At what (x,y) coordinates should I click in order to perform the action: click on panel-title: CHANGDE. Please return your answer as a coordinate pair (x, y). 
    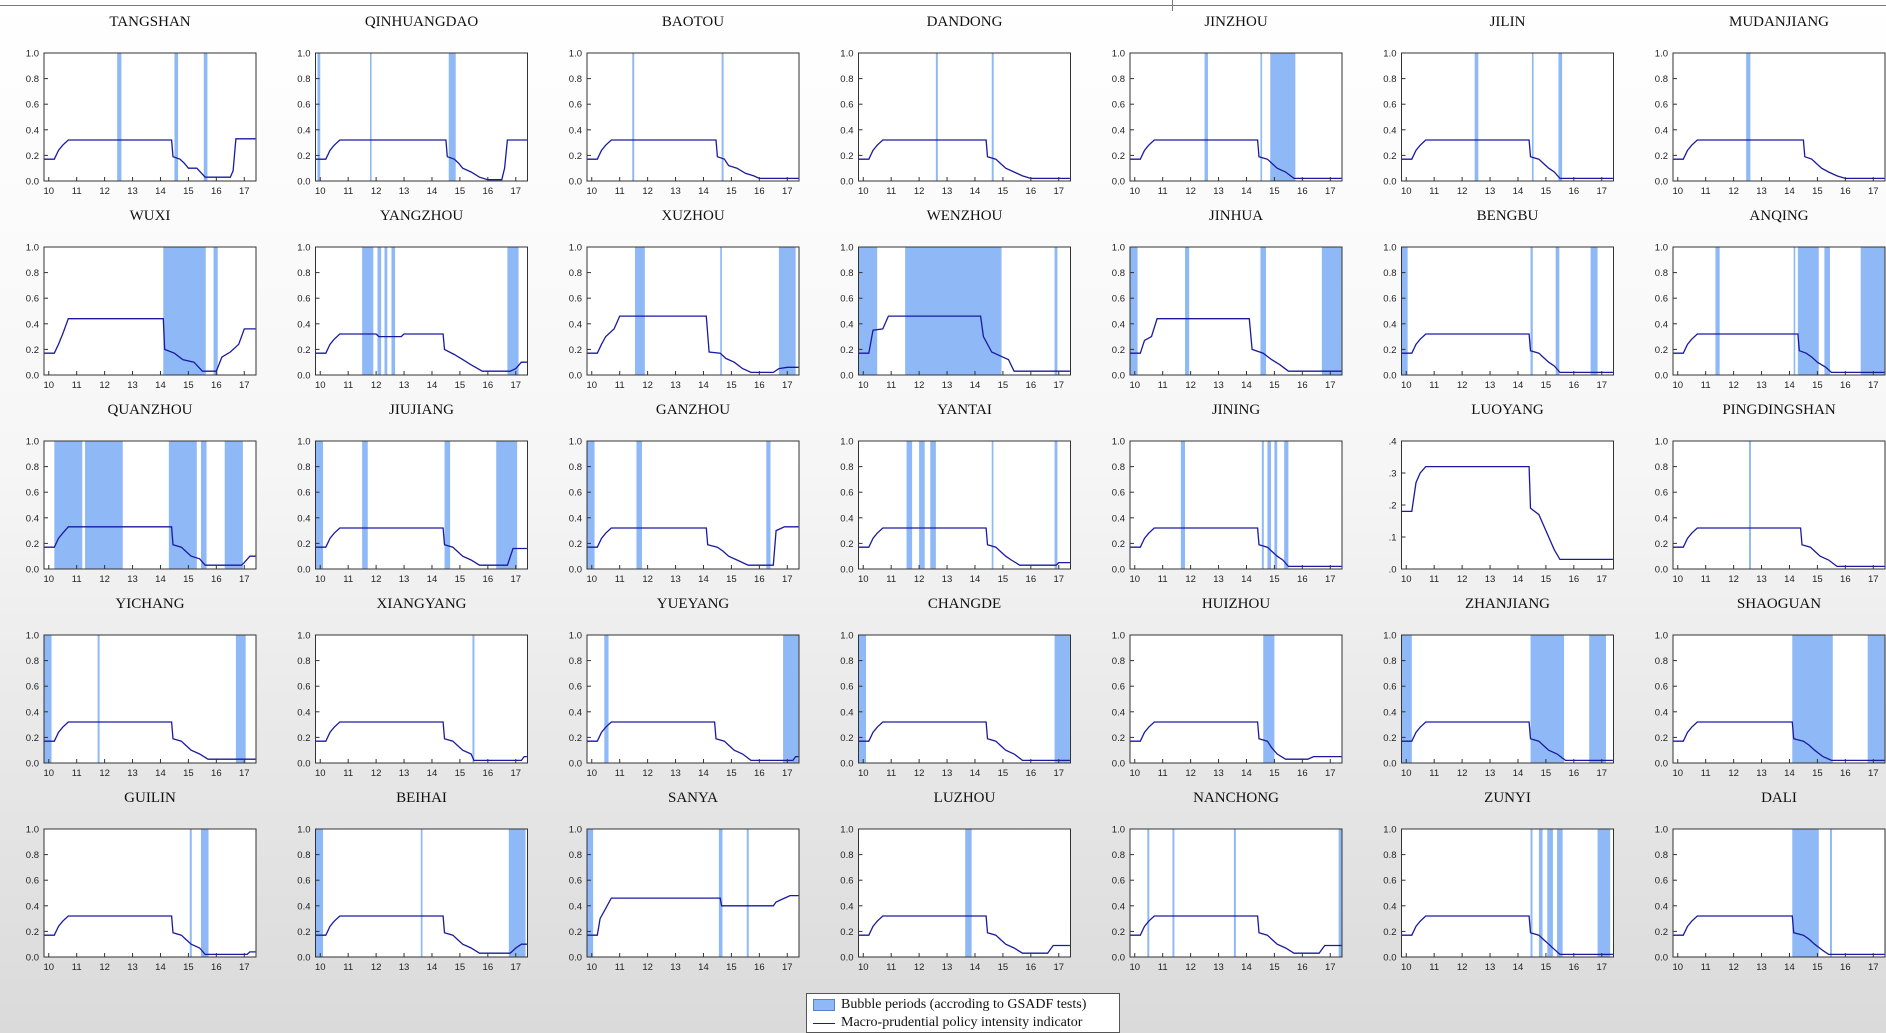
    Looking at the image, I should click on (964, 604).